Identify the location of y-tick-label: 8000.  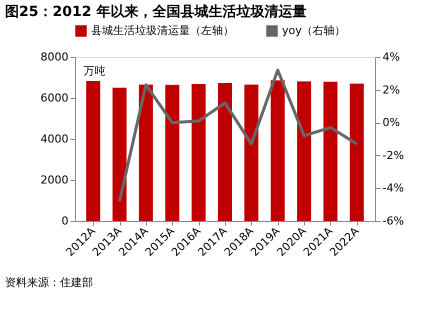
(54, 57).